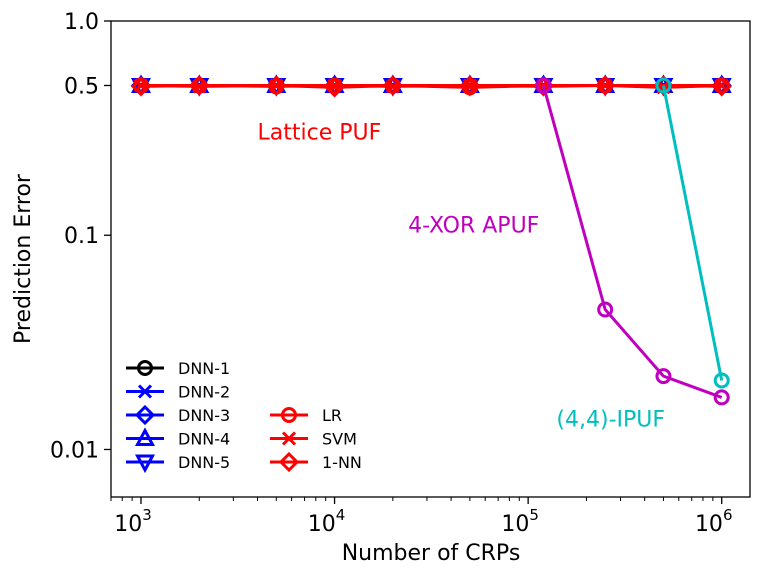 This screenshot has width=764, height=580. What do you see at coordinates (473, 225) in the screenshot?
I see `annotation-label: 4-XOR APUF` at bounding box center [473, 225].